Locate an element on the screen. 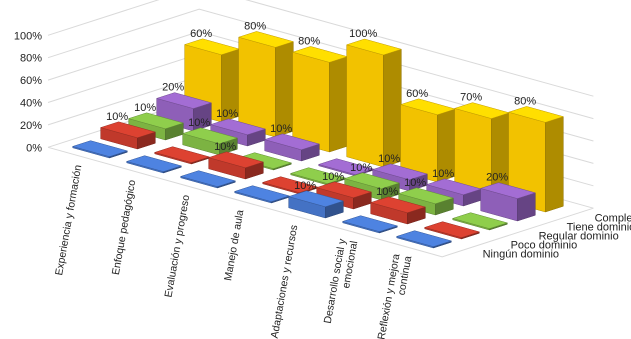 This screenshot has height=339, width=631. category-label: Manejo de aula is located at coordinates (234, 245).